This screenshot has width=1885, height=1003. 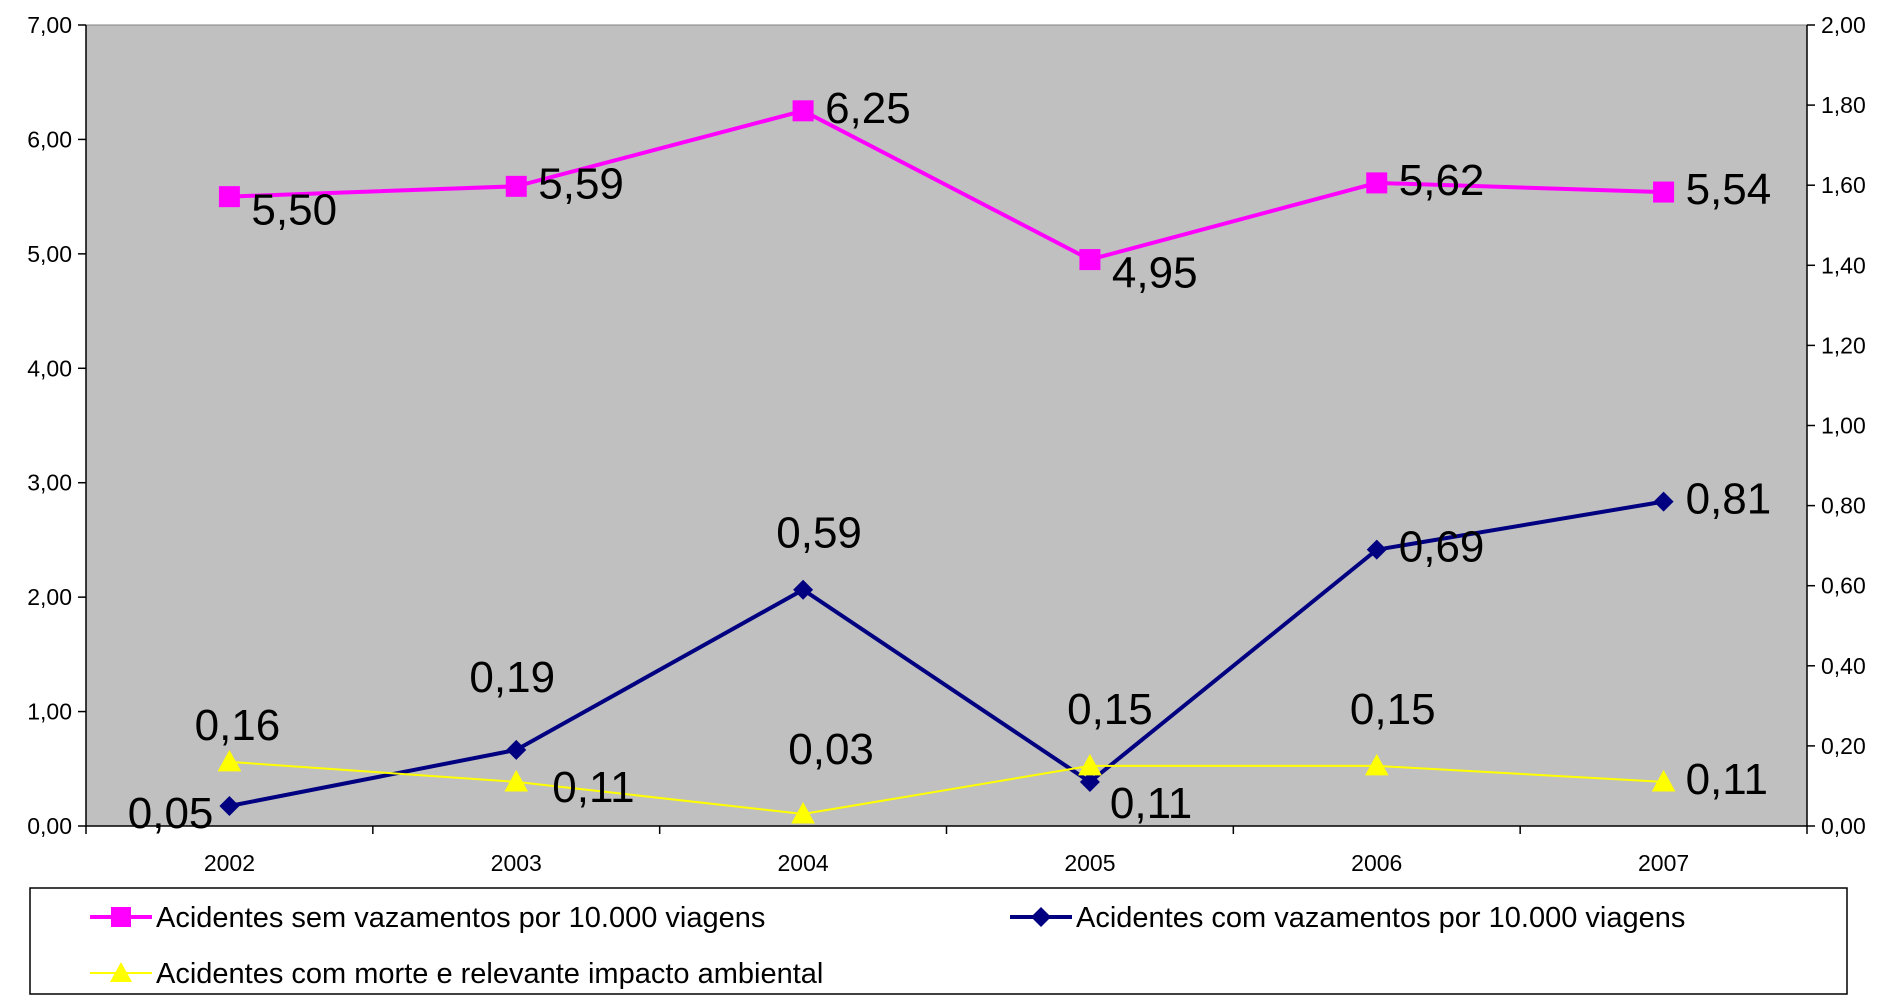 I want to click on x-tick-label: 2006, so click(x=1376, y=863).